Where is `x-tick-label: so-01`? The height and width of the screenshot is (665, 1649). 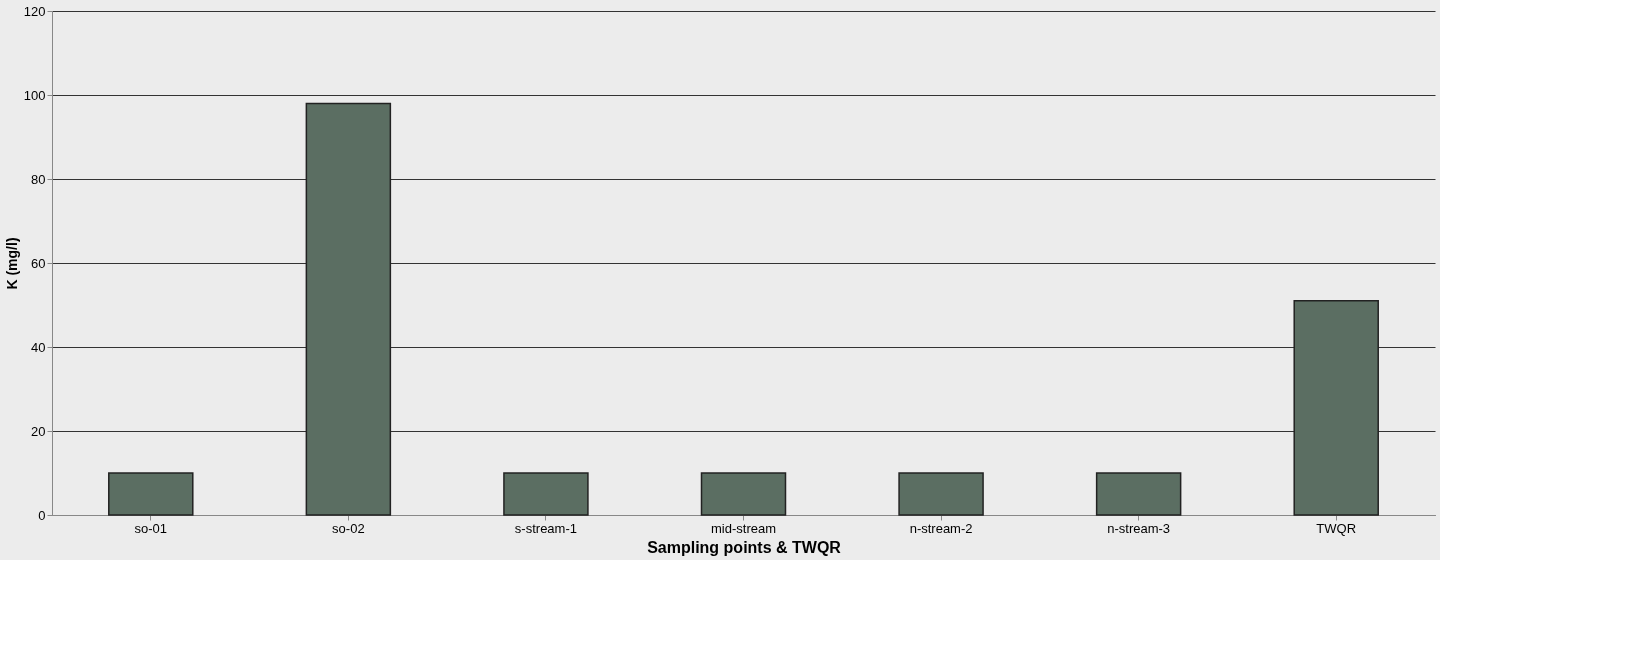 x-tick-label: so-01 is located at coordinates (151, 528).